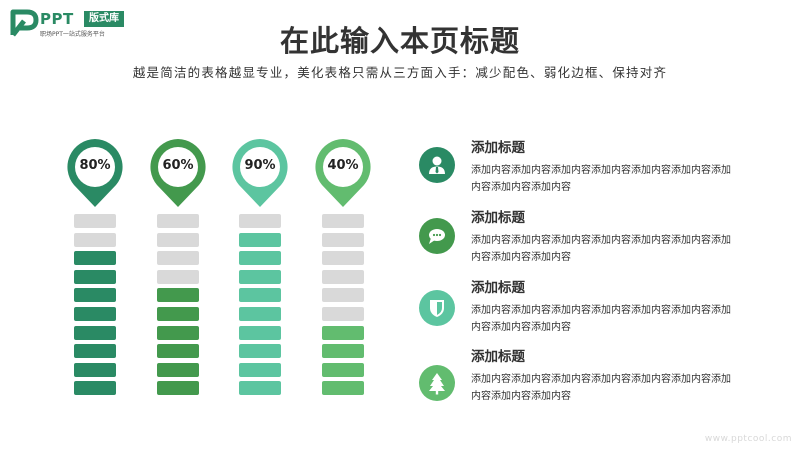 Image resolution: width=800 pixels, height=450 pixels. Describe the element at coordinates (399, 41) in the screenshot. I see `page-title: 在此输入本页标题` at that location.